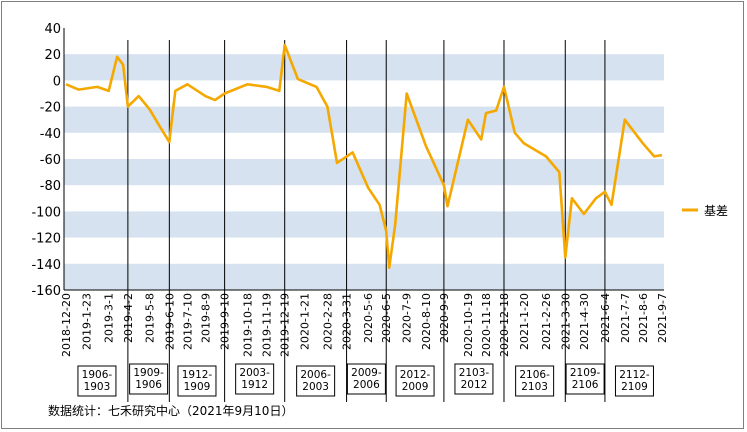  What do you see at coordinates (150, 318) in the screenshot?
I see `x-tick-label: 2019-5-8` at bounding box center [150, 318].